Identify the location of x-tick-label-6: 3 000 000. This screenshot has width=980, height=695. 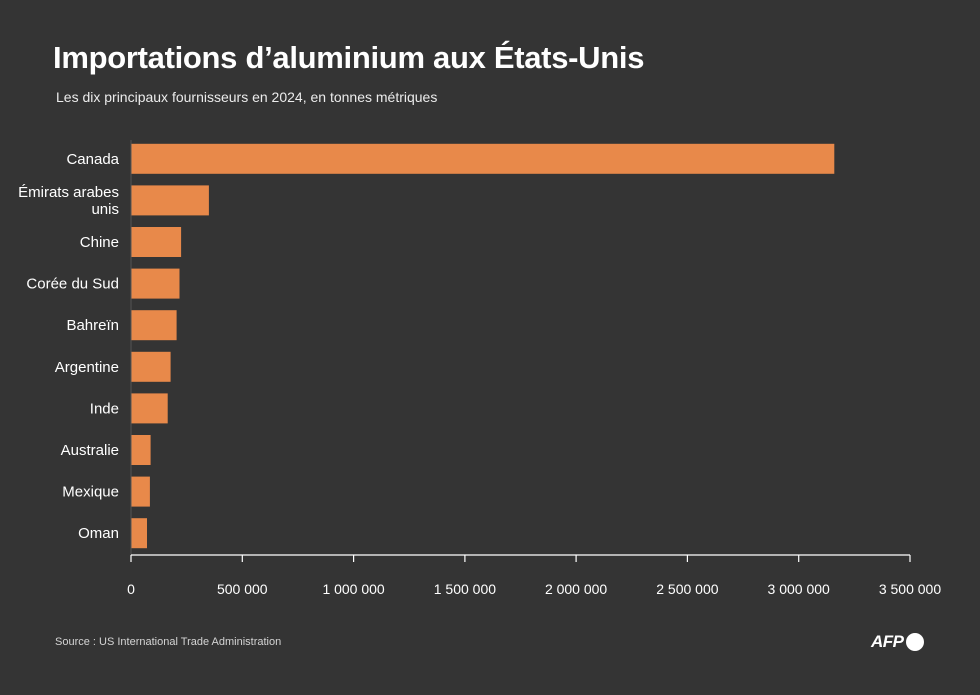
(799, 589).